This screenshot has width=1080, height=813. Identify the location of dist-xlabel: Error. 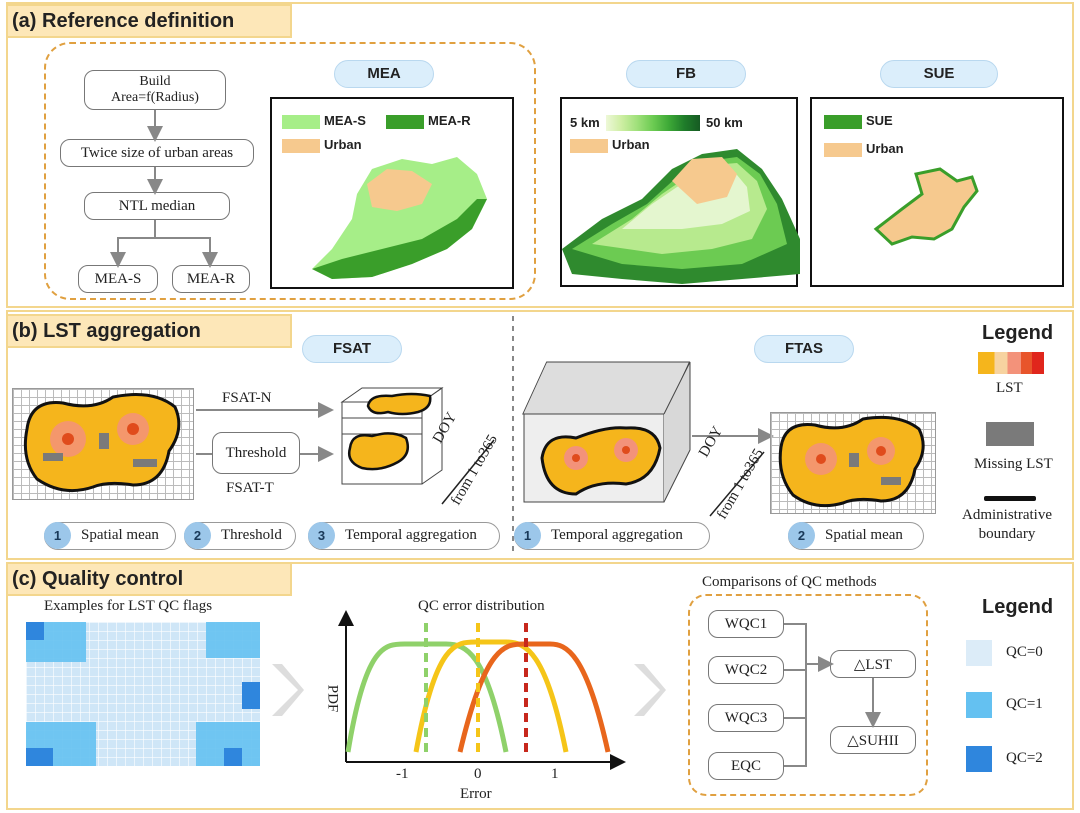
(476, 794).